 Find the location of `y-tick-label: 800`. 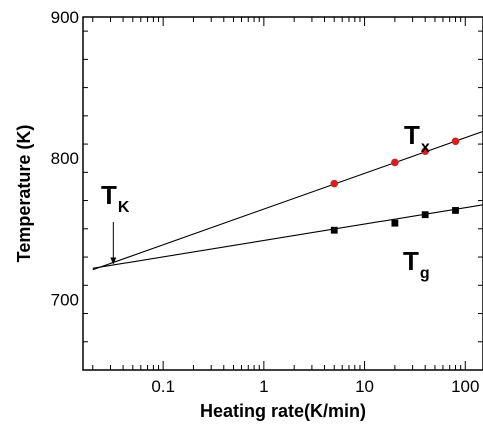

y-tick-label: 800 is located at coordinates (65, 158).